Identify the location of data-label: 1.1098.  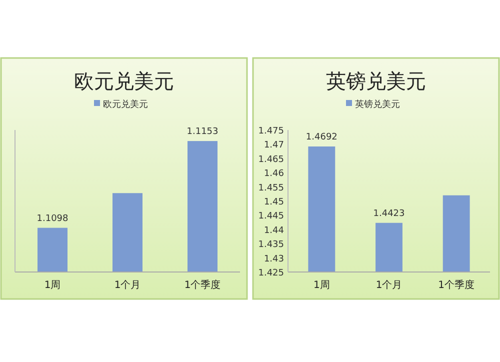
(52, 219).